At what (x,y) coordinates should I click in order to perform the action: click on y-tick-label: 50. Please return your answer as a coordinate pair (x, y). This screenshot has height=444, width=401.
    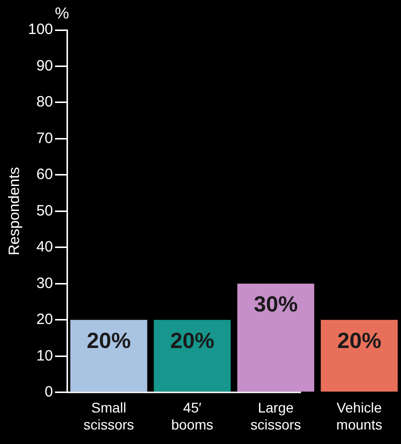
    Looking at the image, I should click on (45, 211).